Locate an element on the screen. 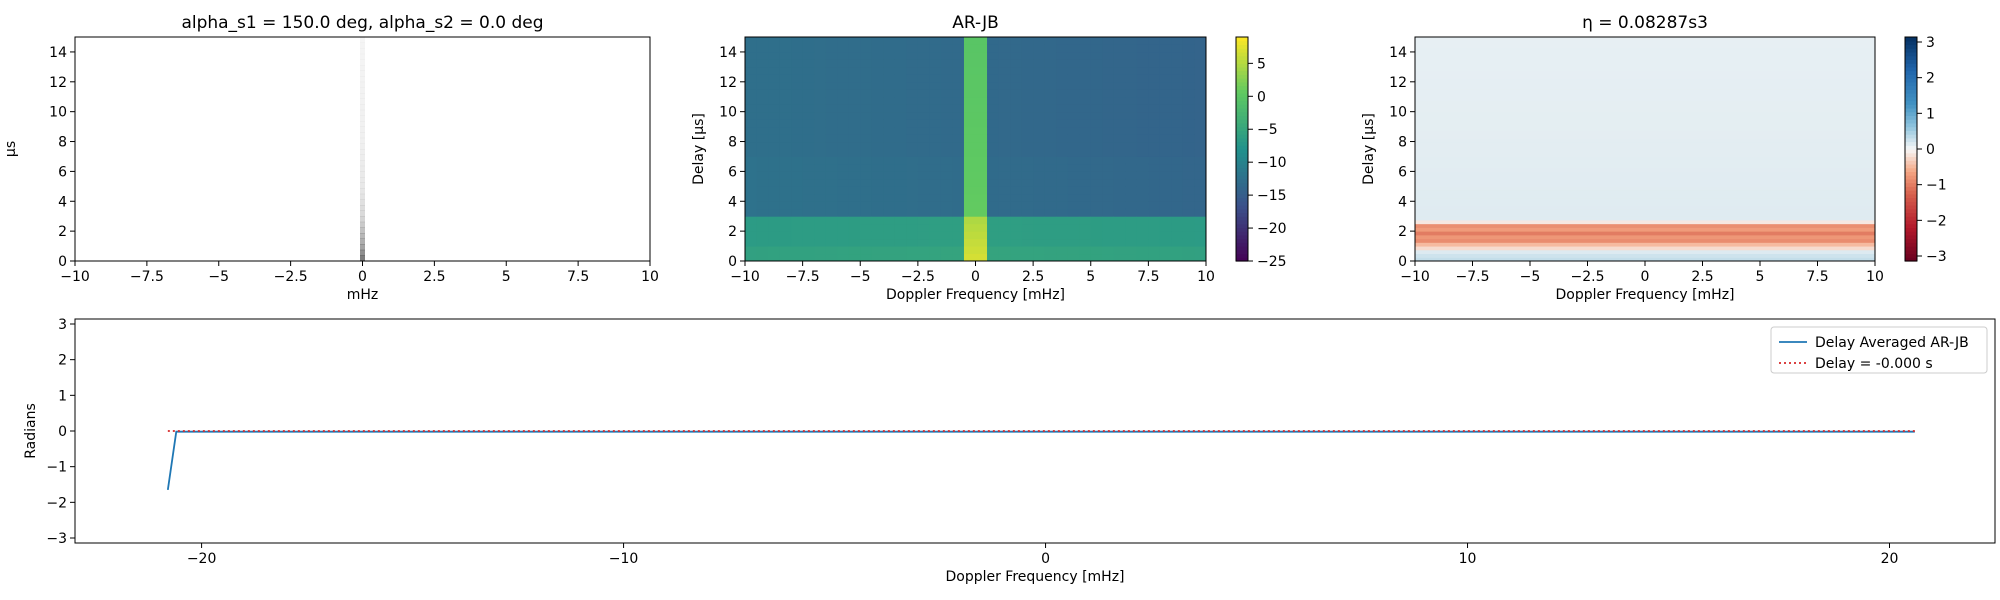 This screenshot has width=2000, height=600. x-tick-label: 5 is located at coordinates (506, 277).